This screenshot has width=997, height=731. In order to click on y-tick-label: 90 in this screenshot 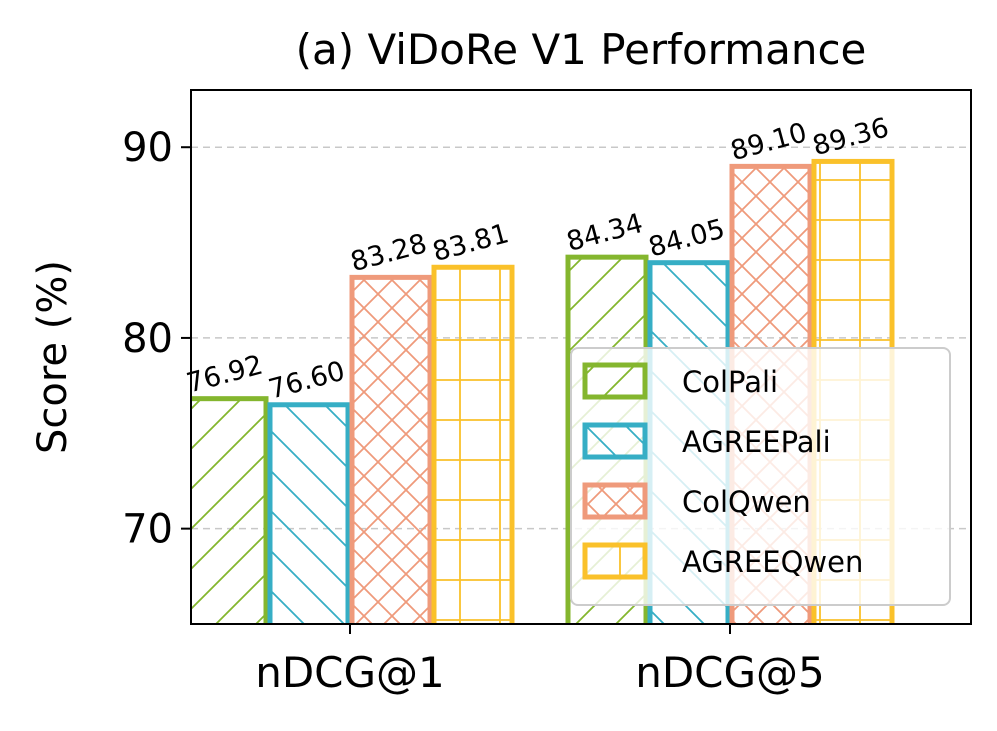, I will do `click(147, 148)`.